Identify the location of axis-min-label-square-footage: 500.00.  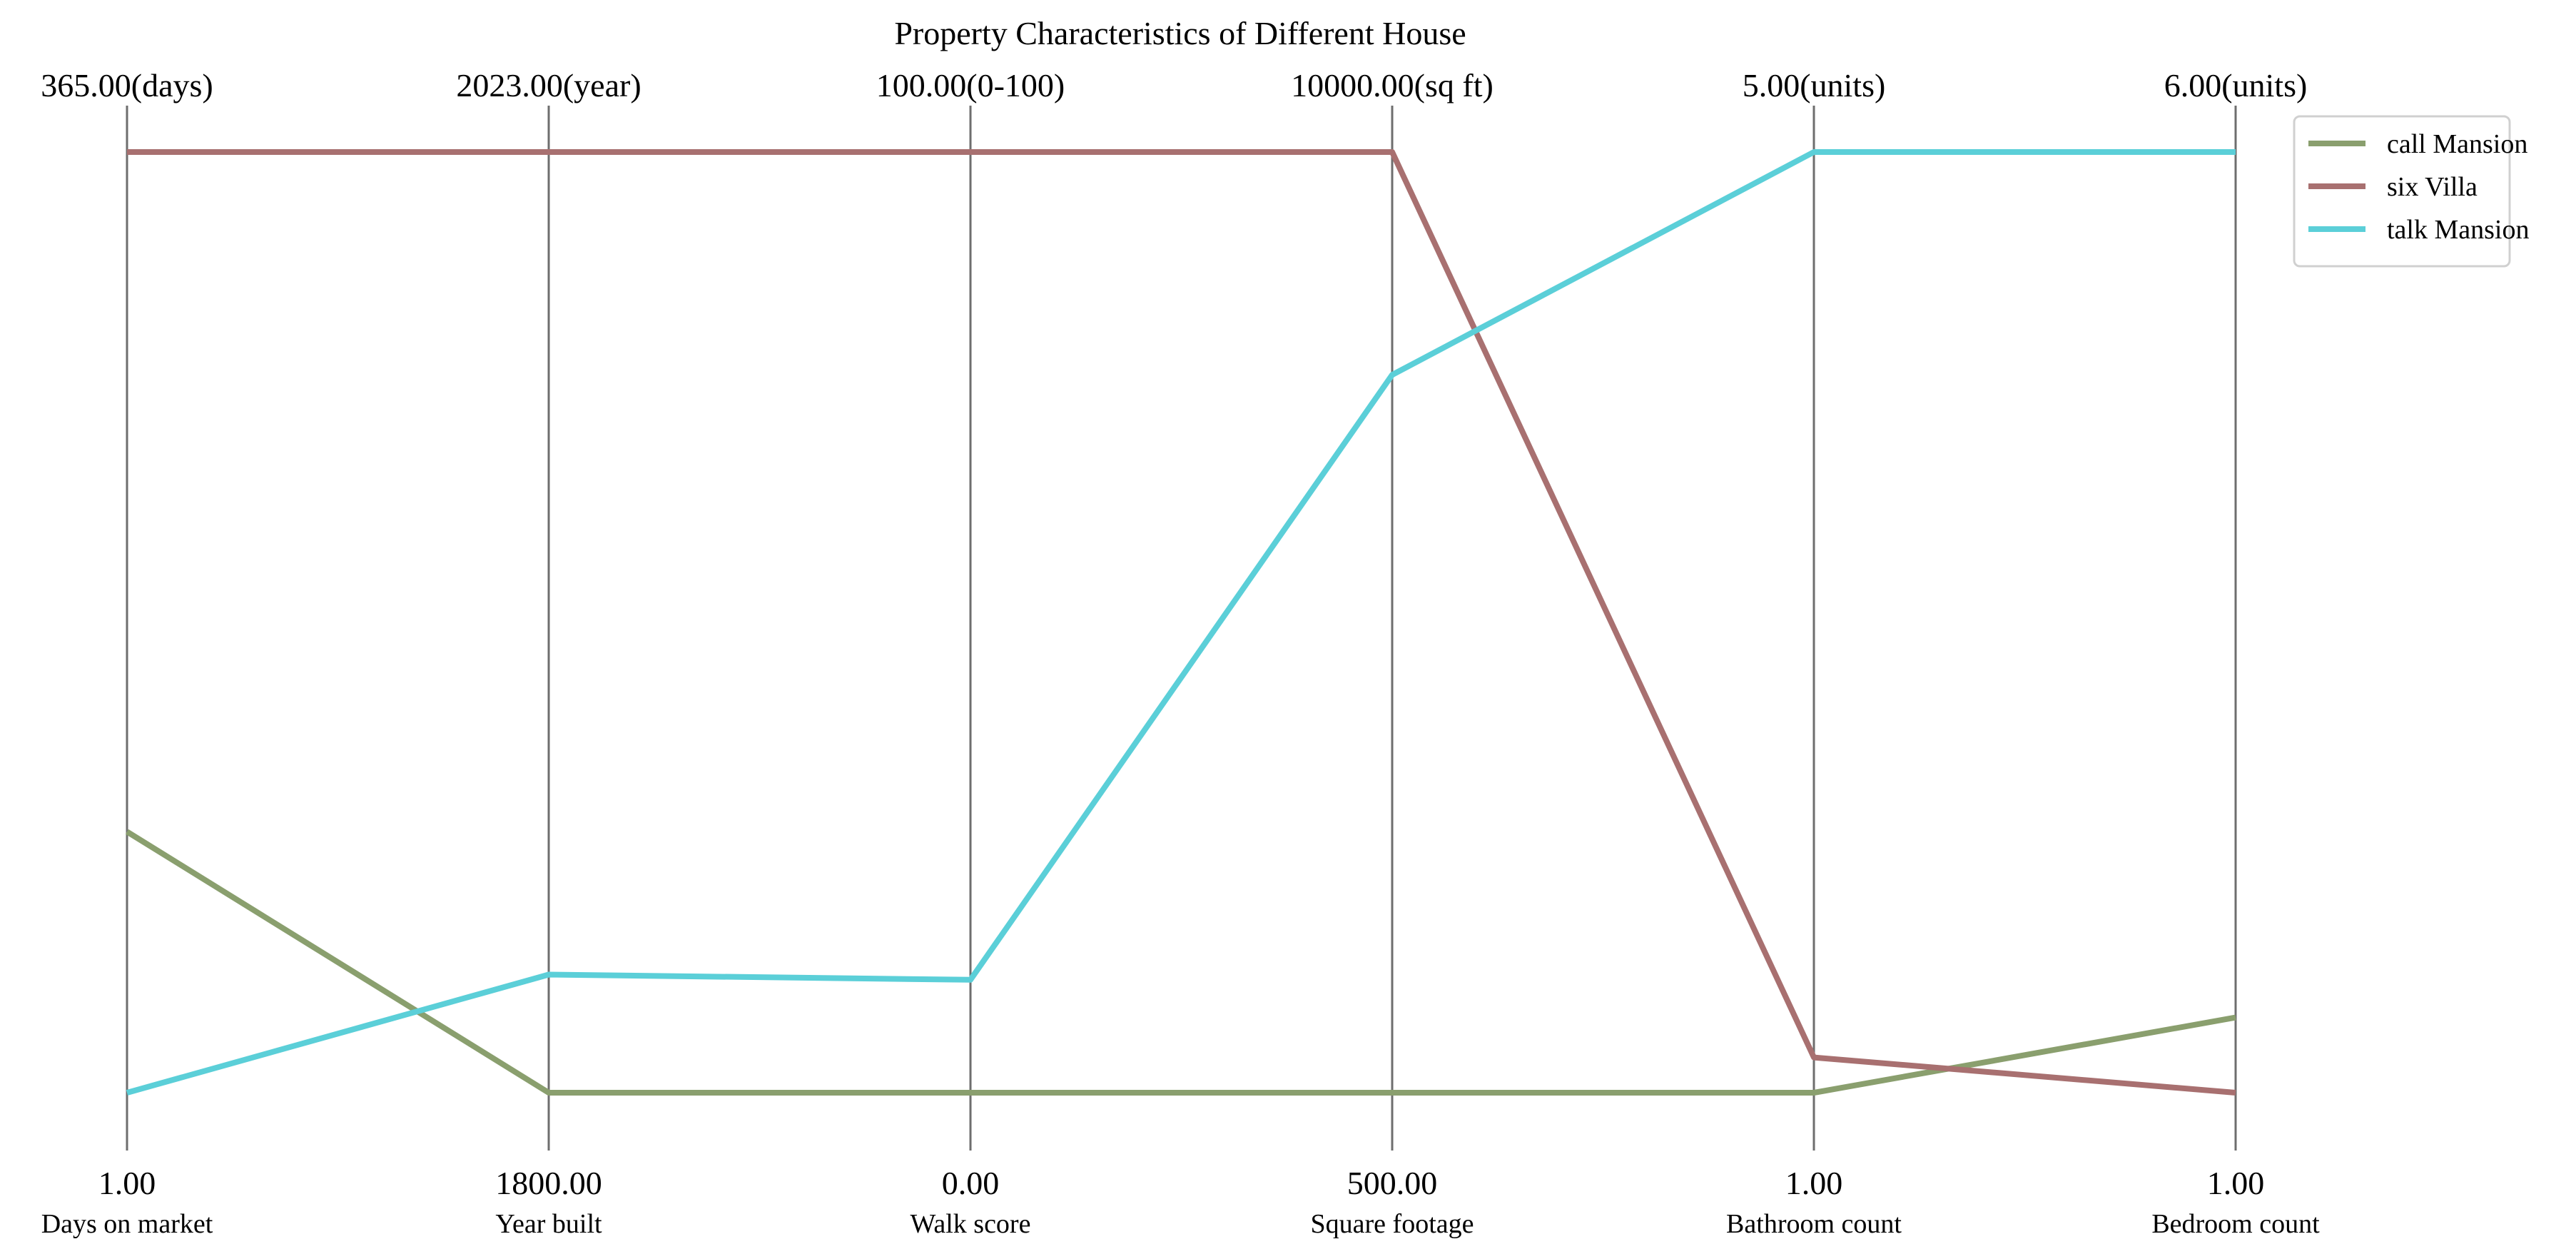
(1392, 1183).